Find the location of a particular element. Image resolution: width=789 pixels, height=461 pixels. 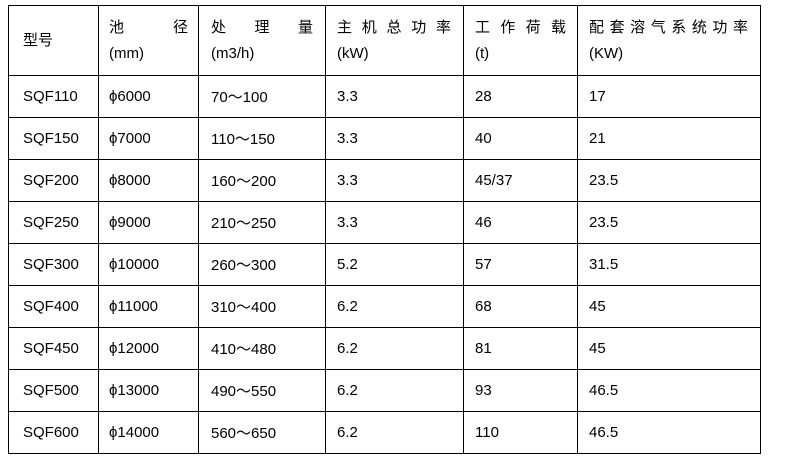

table-header: 型号 池径 (mm) 处理量 (m3/h) 主机总功率 (kW) 工作荷载 is located at coordinates (384, 40).